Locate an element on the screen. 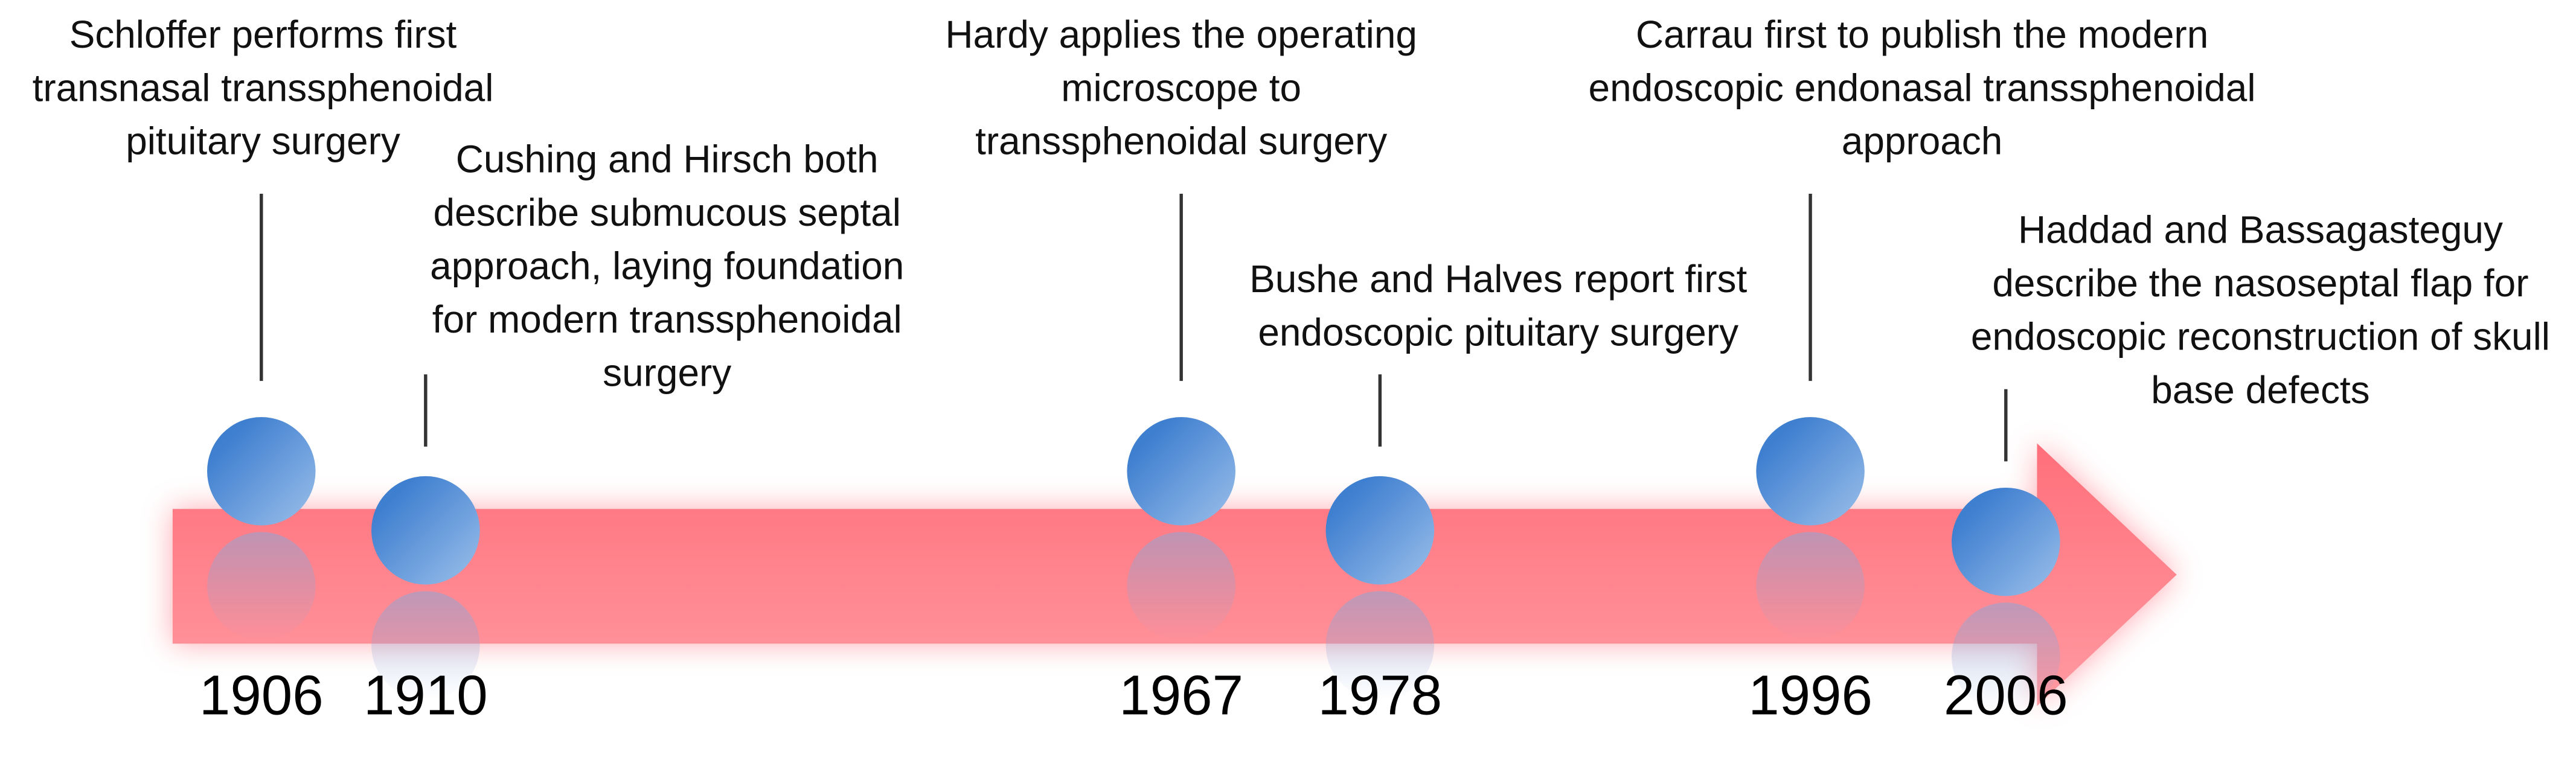  label-line: Bushe and Halves report first is located at coordinates (1498, 279).